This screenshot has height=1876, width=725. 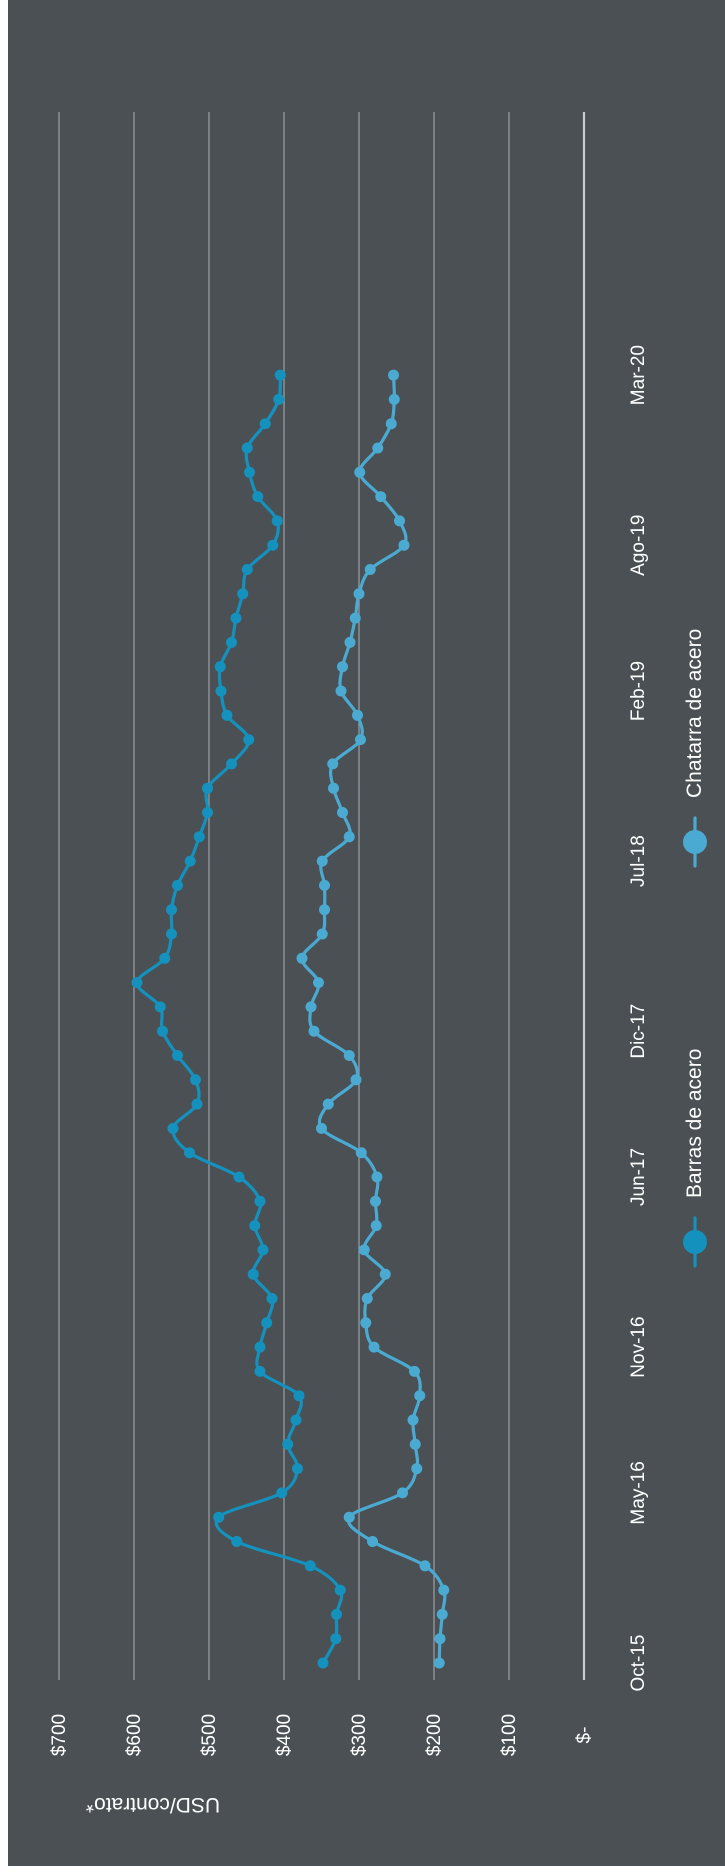 I want to click on x-tick-label: Mar-20, so click(x=638, y=375).